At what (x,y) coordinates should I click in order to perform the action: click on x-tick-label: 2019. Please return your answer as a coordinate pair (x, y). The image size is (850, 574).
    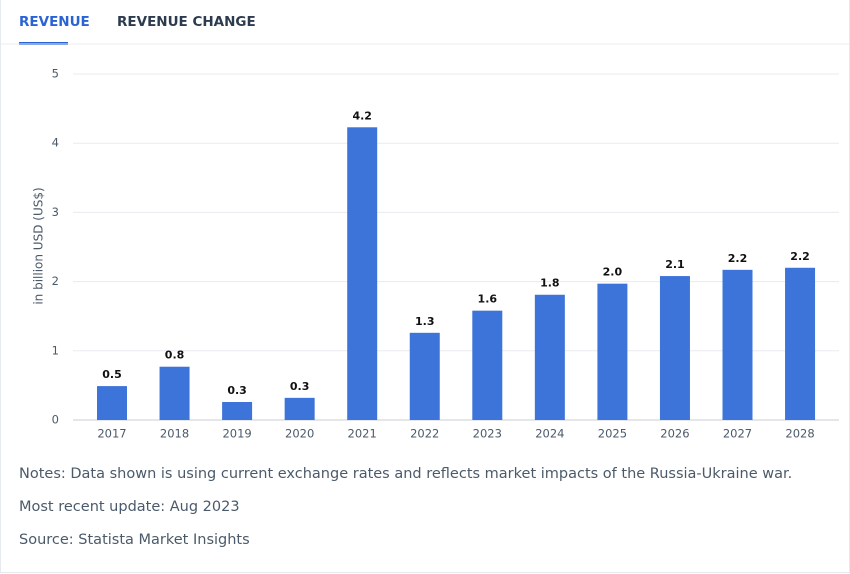
    Looking at the image, I should click on (236, 434).